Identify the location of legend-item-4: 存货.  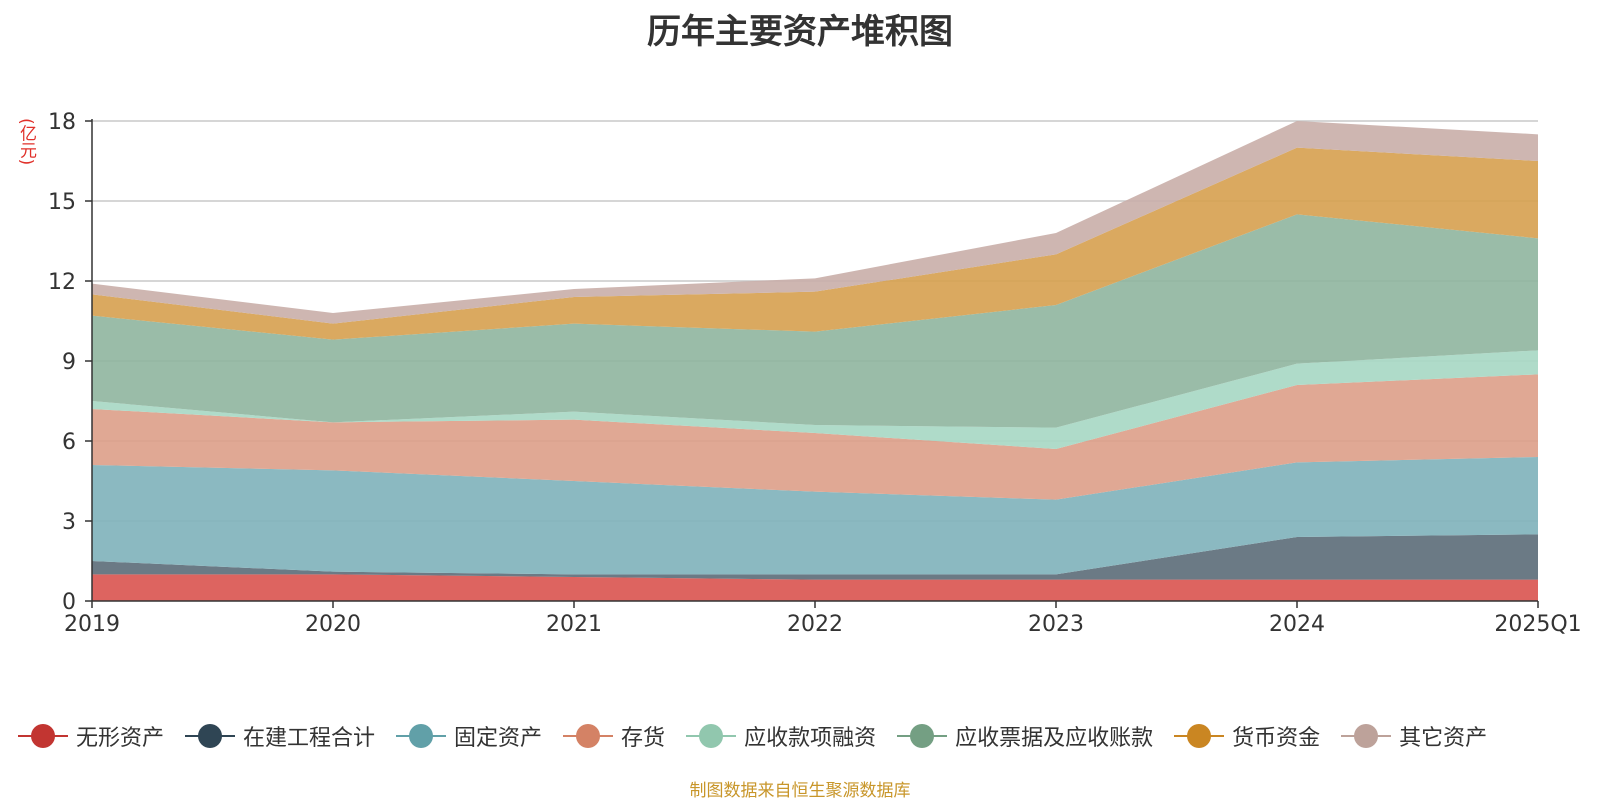
(614, 736).